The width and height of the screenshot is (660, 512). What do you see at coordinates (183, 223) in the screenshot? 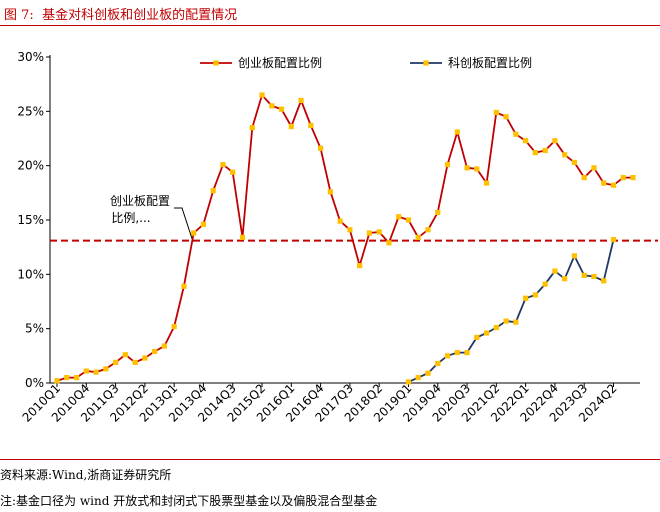
I see `annotation-leader` at bounding box center [183, 223].